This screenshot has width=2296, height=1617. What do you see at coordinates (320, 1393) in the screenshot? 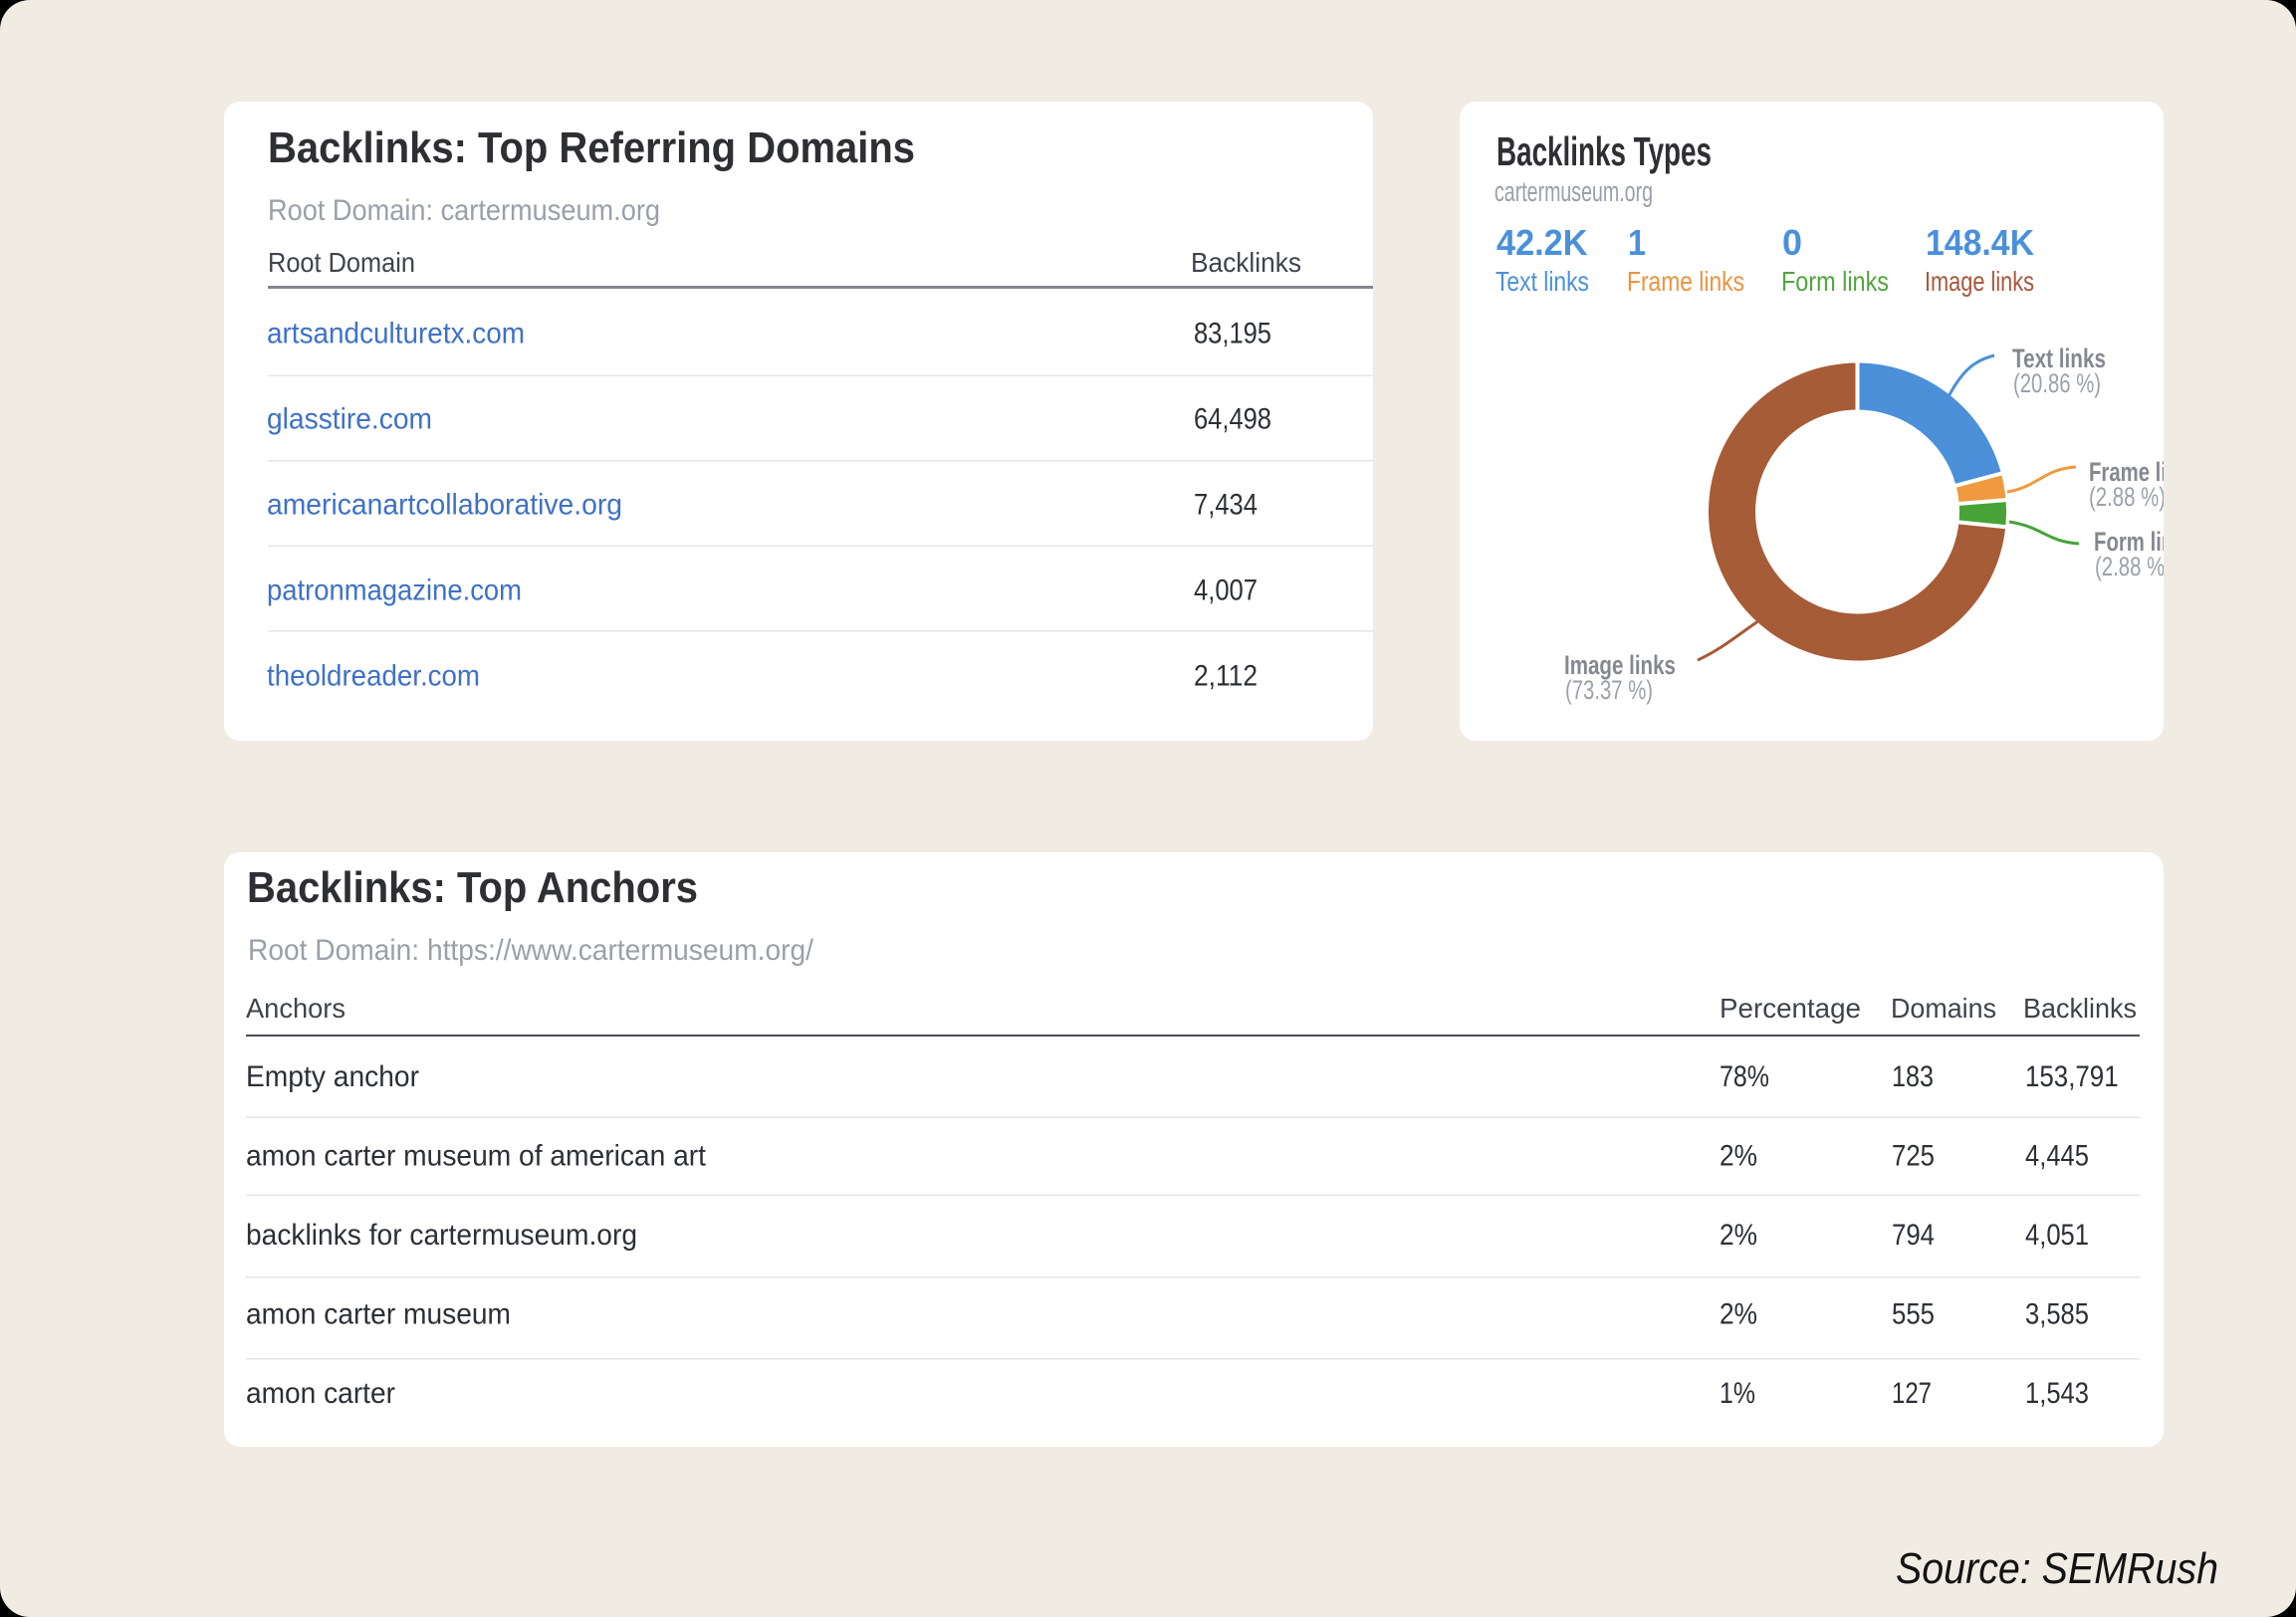
I see `svg-text: amon carter` at bounding box center [320, 1393].